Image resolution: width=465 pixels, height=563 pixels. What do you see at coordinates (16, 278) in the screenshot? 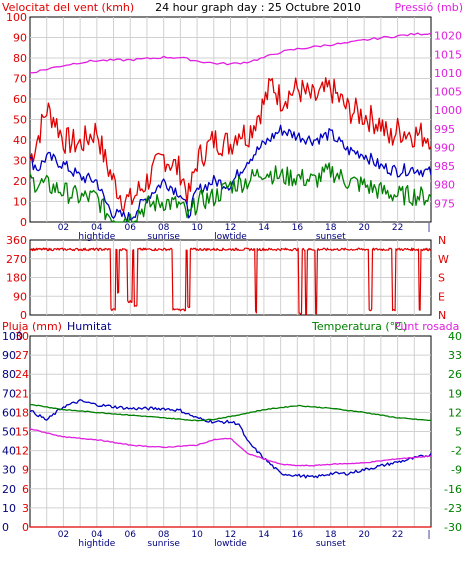
I see `dir-tick-180: 180` at bounding box center [16, 278].